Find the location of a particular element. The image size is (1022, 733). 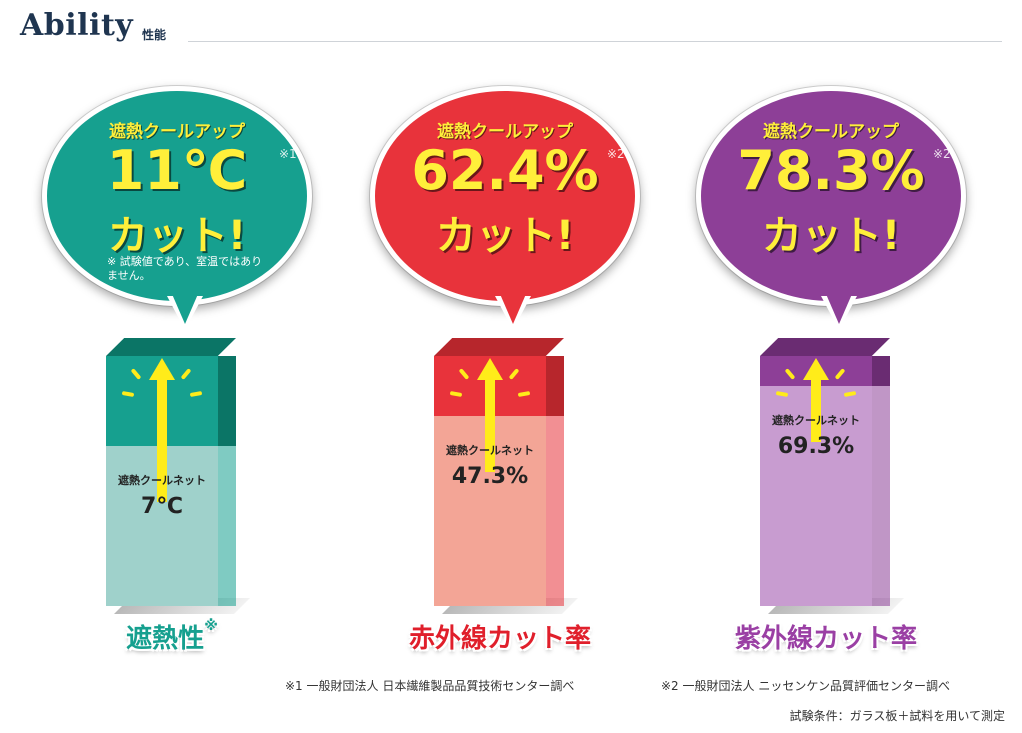

baseline-value: 7℃ is located at coordinates (162, 506).